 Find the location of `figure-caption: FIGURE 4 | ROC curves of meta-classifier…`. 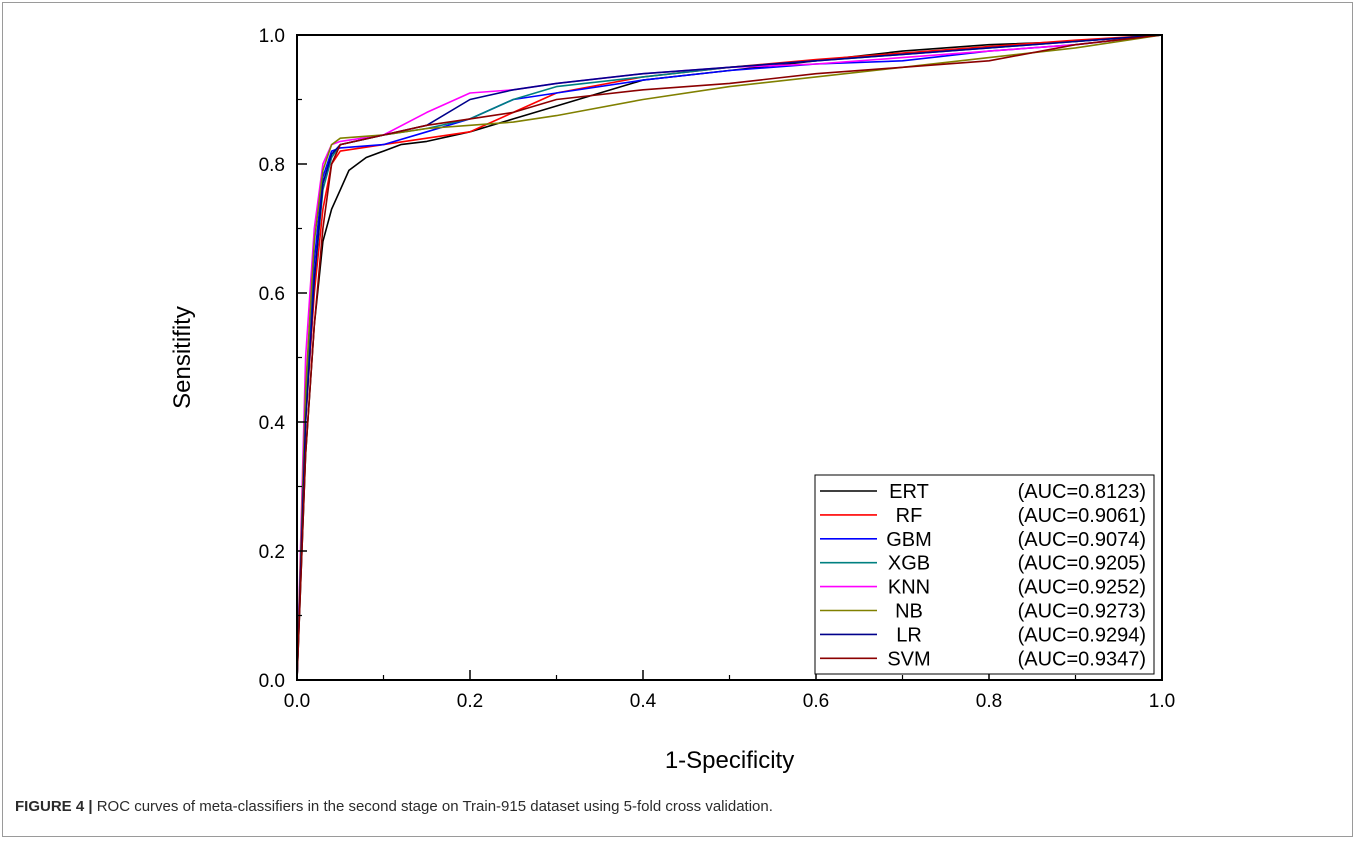

figure-caption: FIGURE 4 | ROC curves of meta-classifier… is located at coordinates (675, 806).